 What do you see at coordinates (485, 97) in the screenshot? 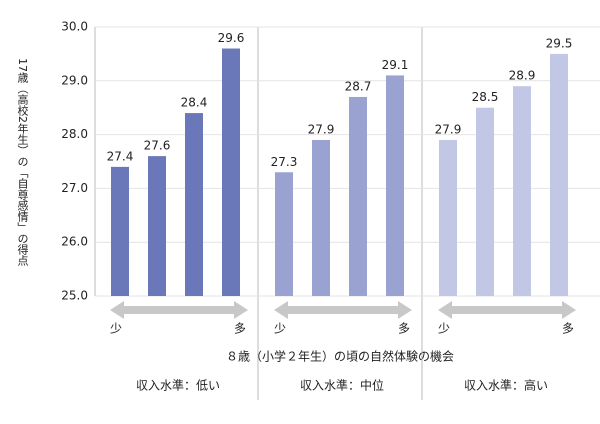
I see `value-label: 28.5` at bounding box center [485, 97].